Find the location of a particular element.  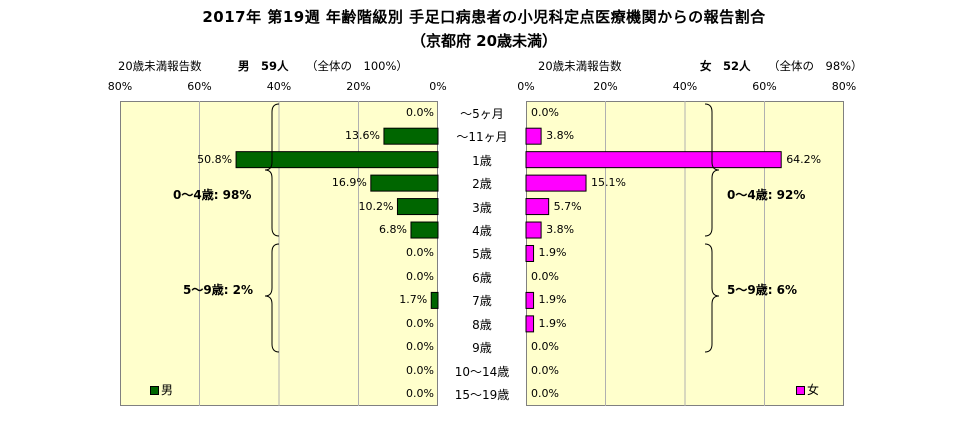

category-label: 3歳 is located at coordinates (482, 207).